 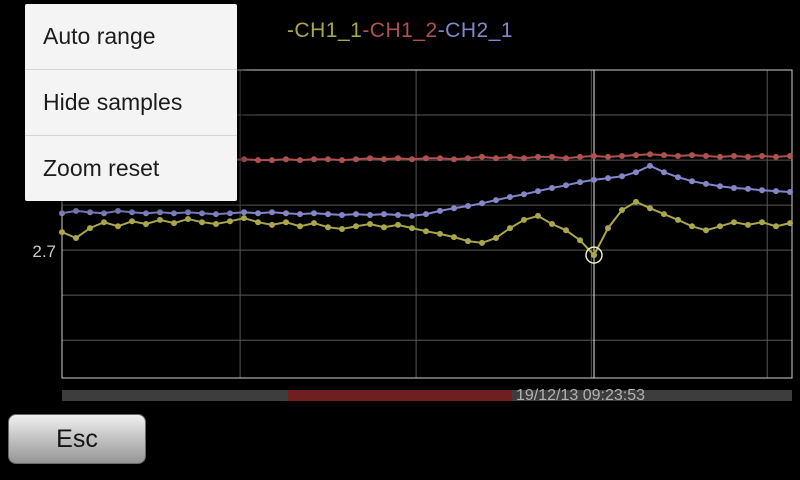 What do you see at coordinates (594, 255) in the screenshot?
I see `selected-sample-marker` at bounding box center [594, 255].